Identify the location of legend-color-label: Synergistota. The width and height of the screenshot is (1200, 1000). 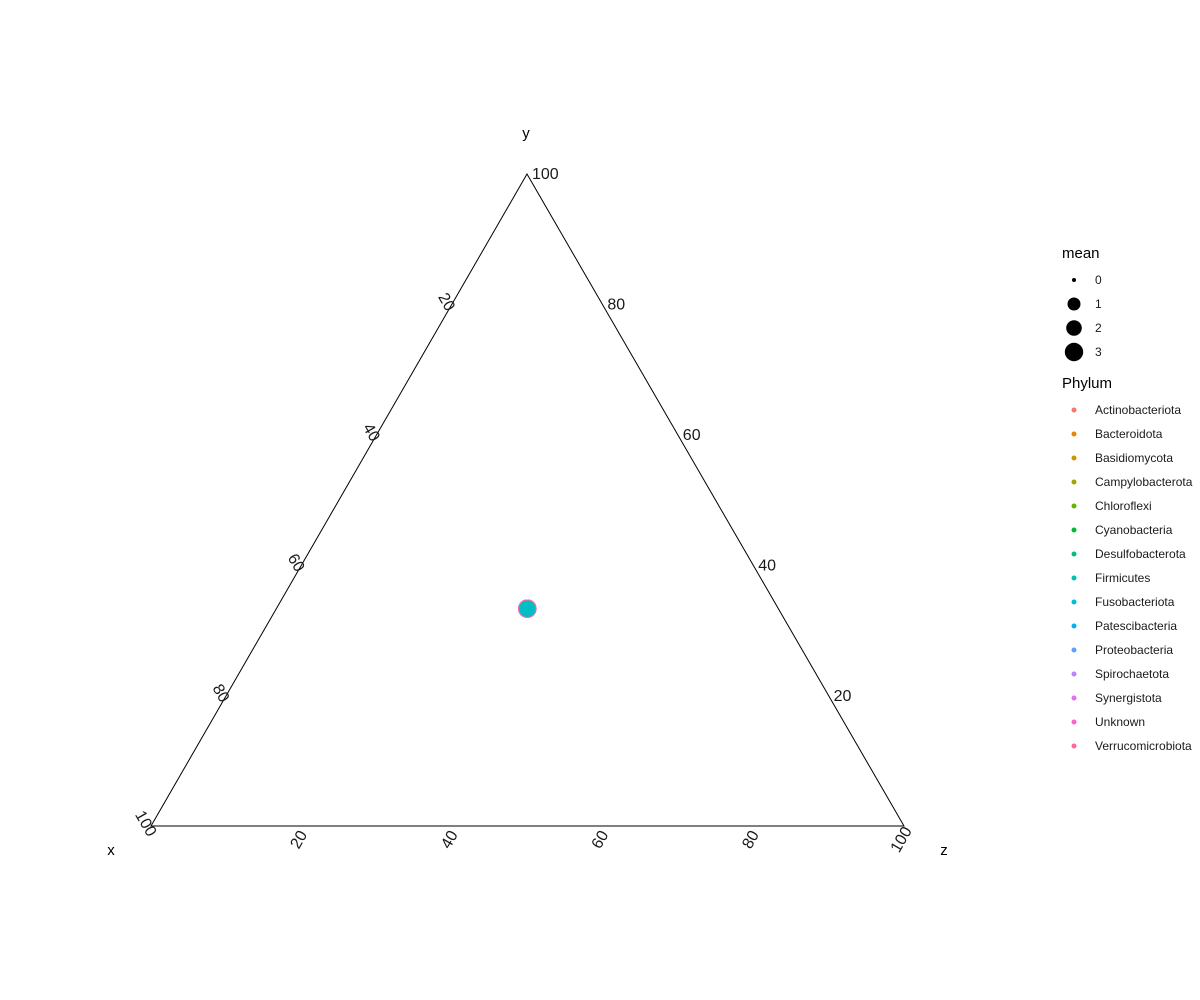
(1128, 698).